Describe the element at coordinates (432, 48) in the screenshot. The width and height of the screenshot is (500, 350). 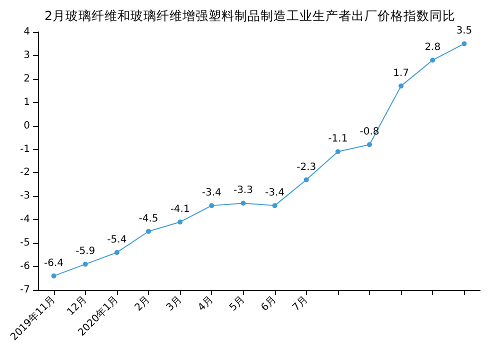
I see `data-label: 2.8` at that location.